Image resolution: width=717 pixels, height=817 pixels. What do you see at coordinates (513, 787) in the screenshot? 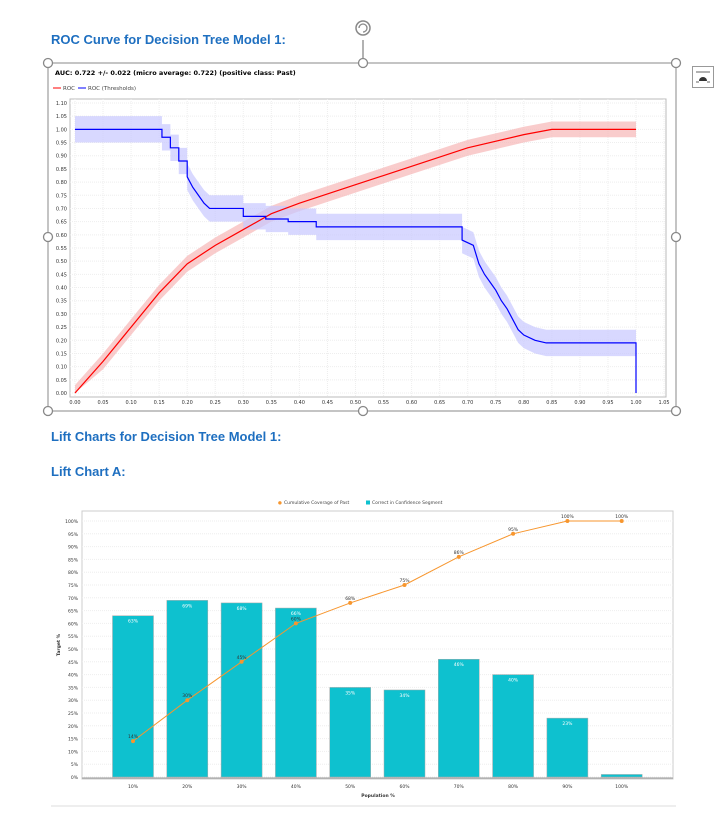
I see `x-tick-label: 80%` at bounding box center [513, 787].